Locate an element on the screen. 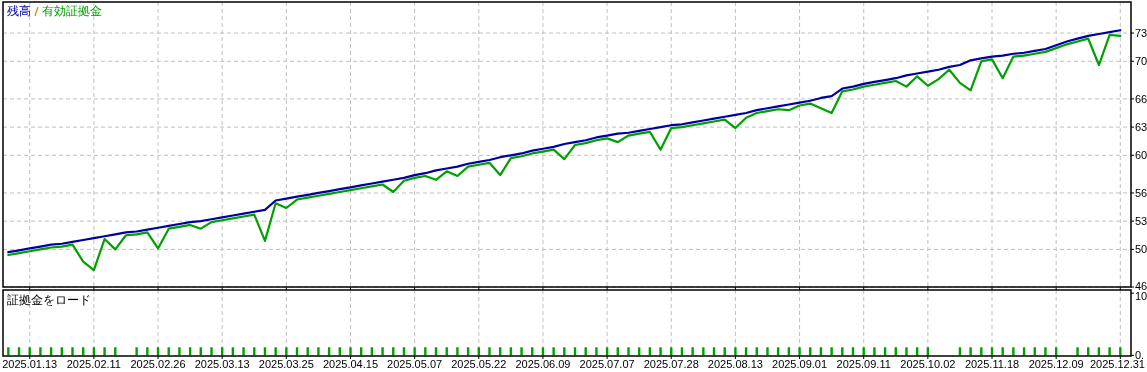  x-tick-label: 2025.07.07 is located at coordinates (607, 364).